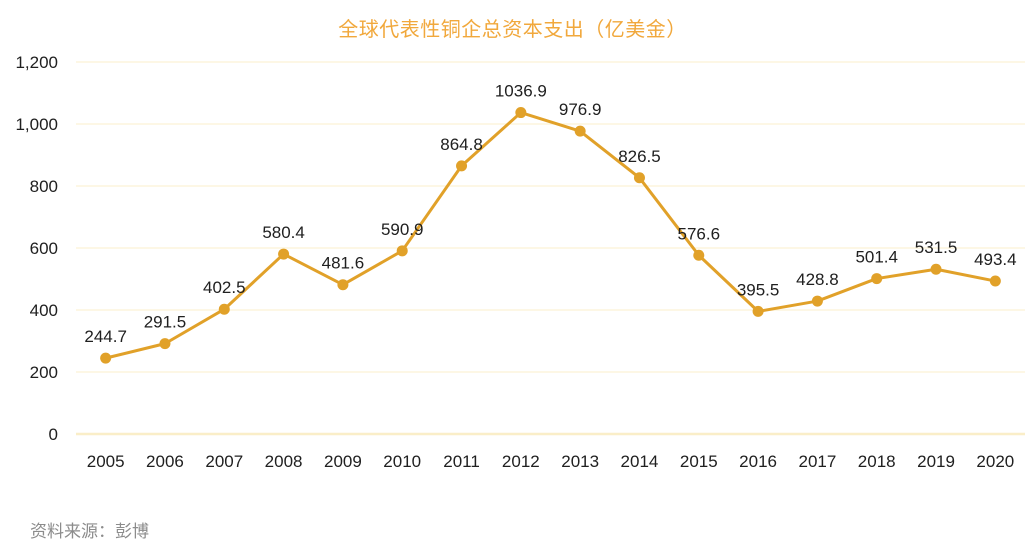 This screenshot has height=549, width=1025. I want to click on y-axis-tick-label: 600, so click(44, 248).